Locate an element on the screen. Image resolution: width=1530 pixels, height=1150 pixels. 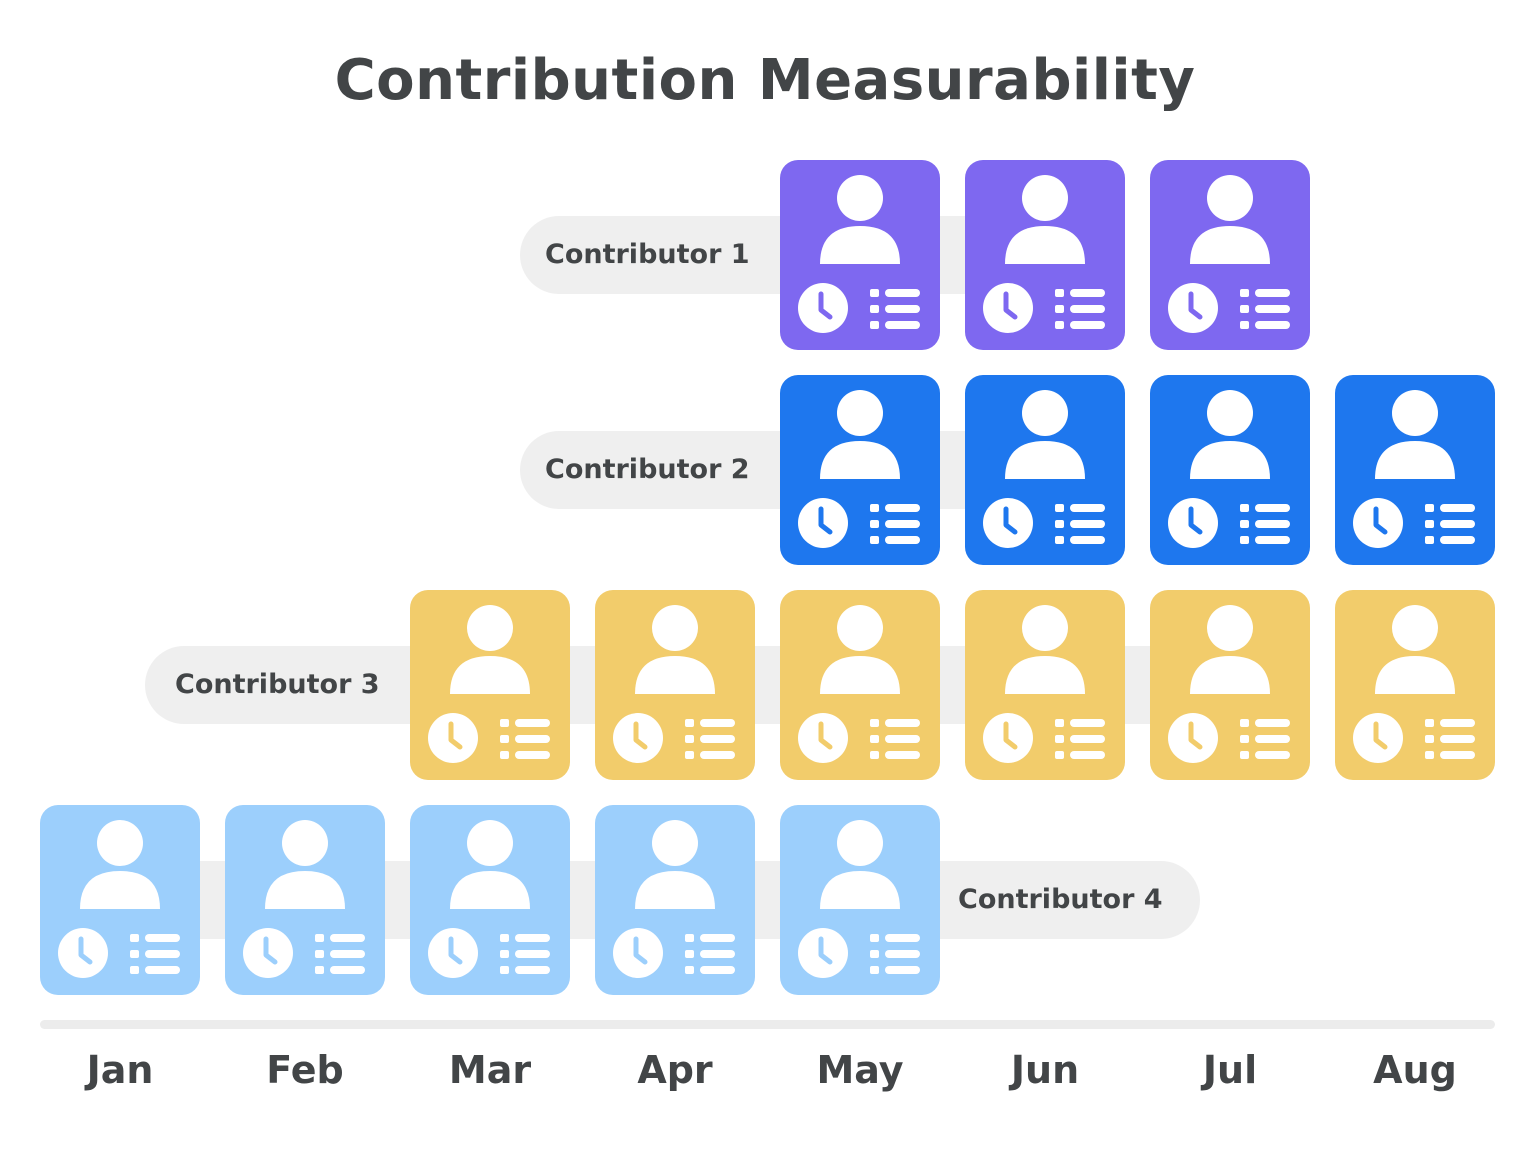
timeline-axis is located at coordinates (767, 1024).